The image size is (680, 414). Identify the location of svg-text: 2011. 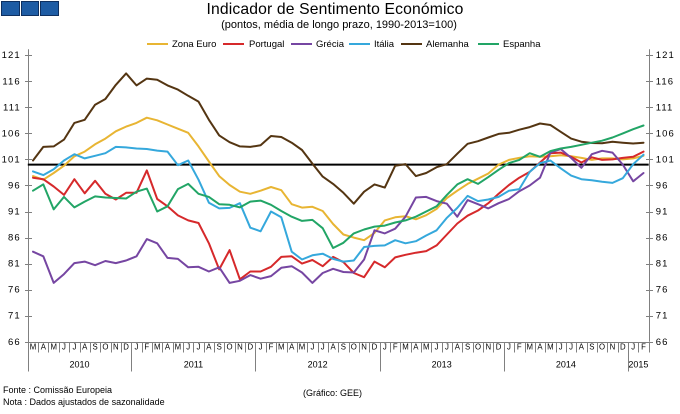
(193, 365).